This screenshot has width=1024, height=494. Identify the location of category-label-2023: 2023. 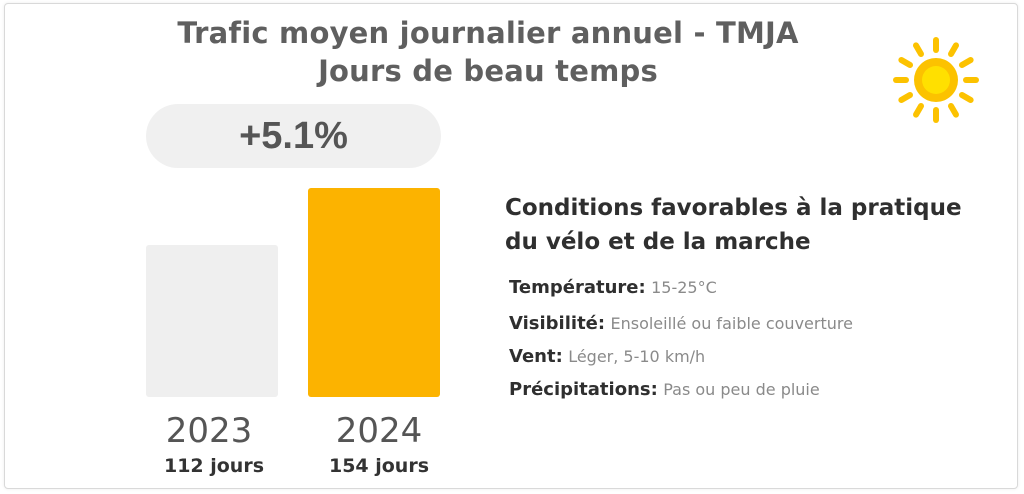
(209, 431).